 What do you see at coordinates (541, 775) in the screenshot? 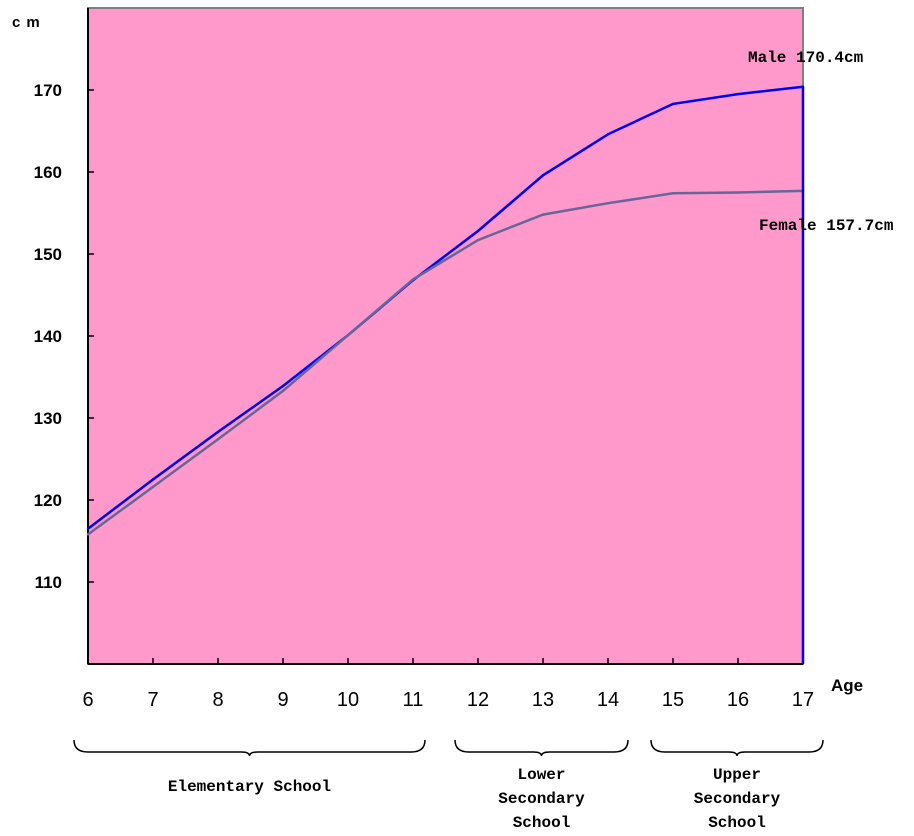
I see `group-label: Lower` at bounding box center [541, 775].